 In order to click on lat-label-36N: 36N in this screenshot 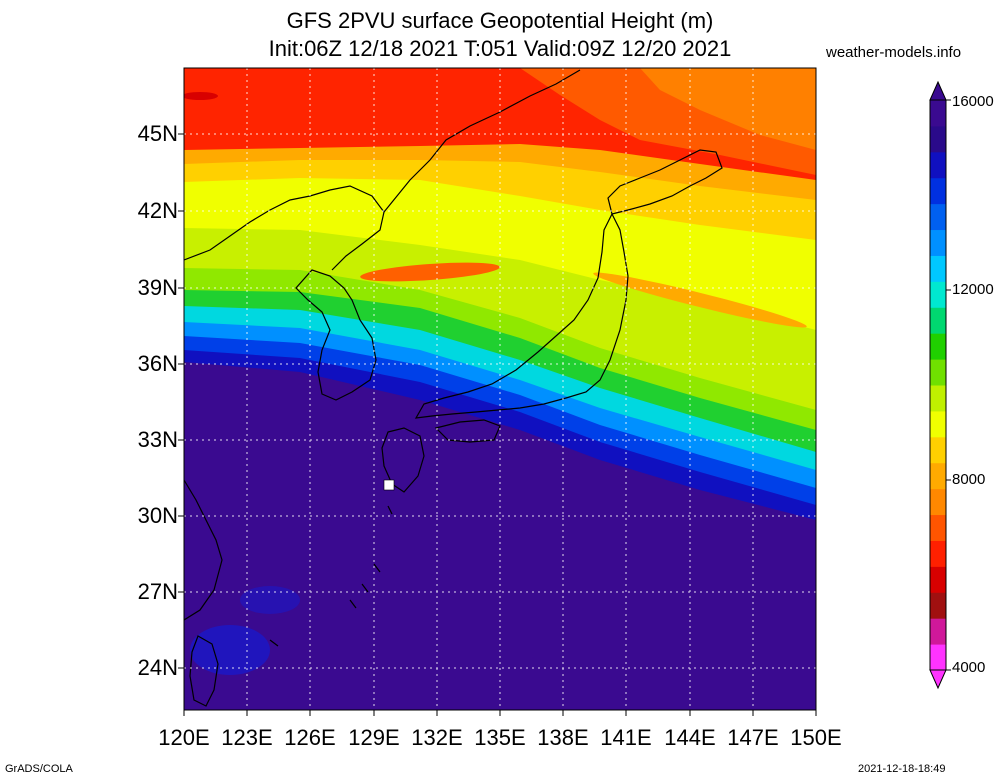, I will do `click(157, 363)`.